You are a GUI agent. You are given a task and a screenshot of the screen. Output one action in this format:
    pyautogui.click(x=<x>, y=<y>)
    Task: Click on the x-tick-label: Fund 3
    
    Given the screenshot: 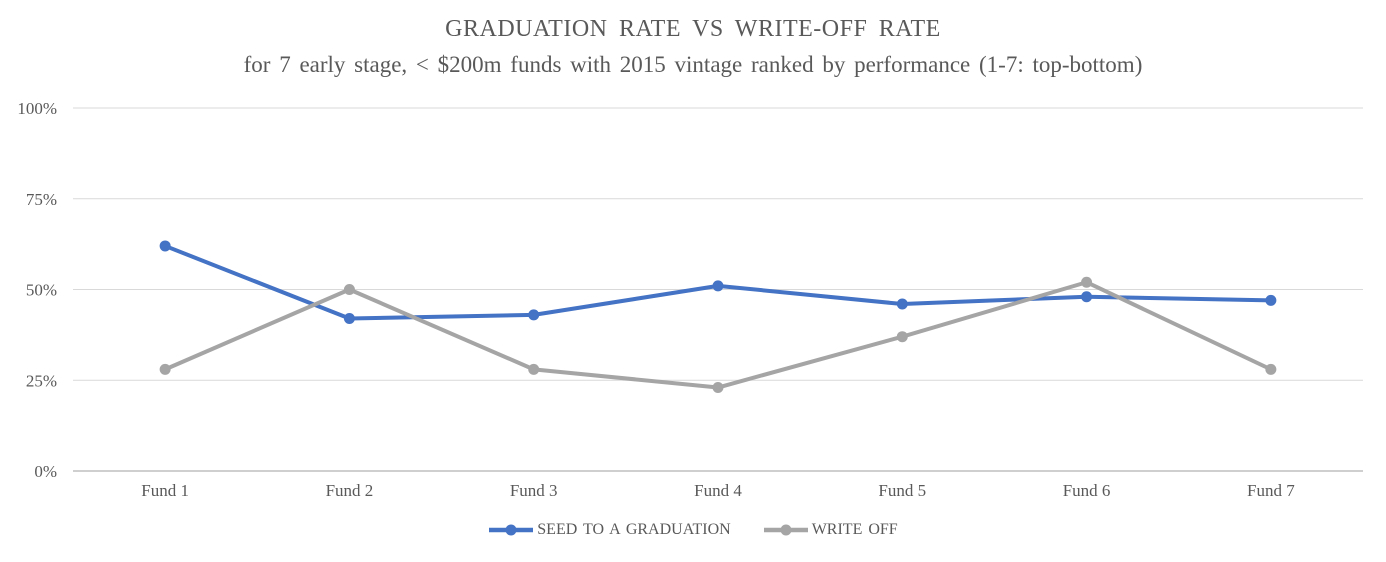 What is the action you would take?
    pyautogui.click(x=534, y=490)
    